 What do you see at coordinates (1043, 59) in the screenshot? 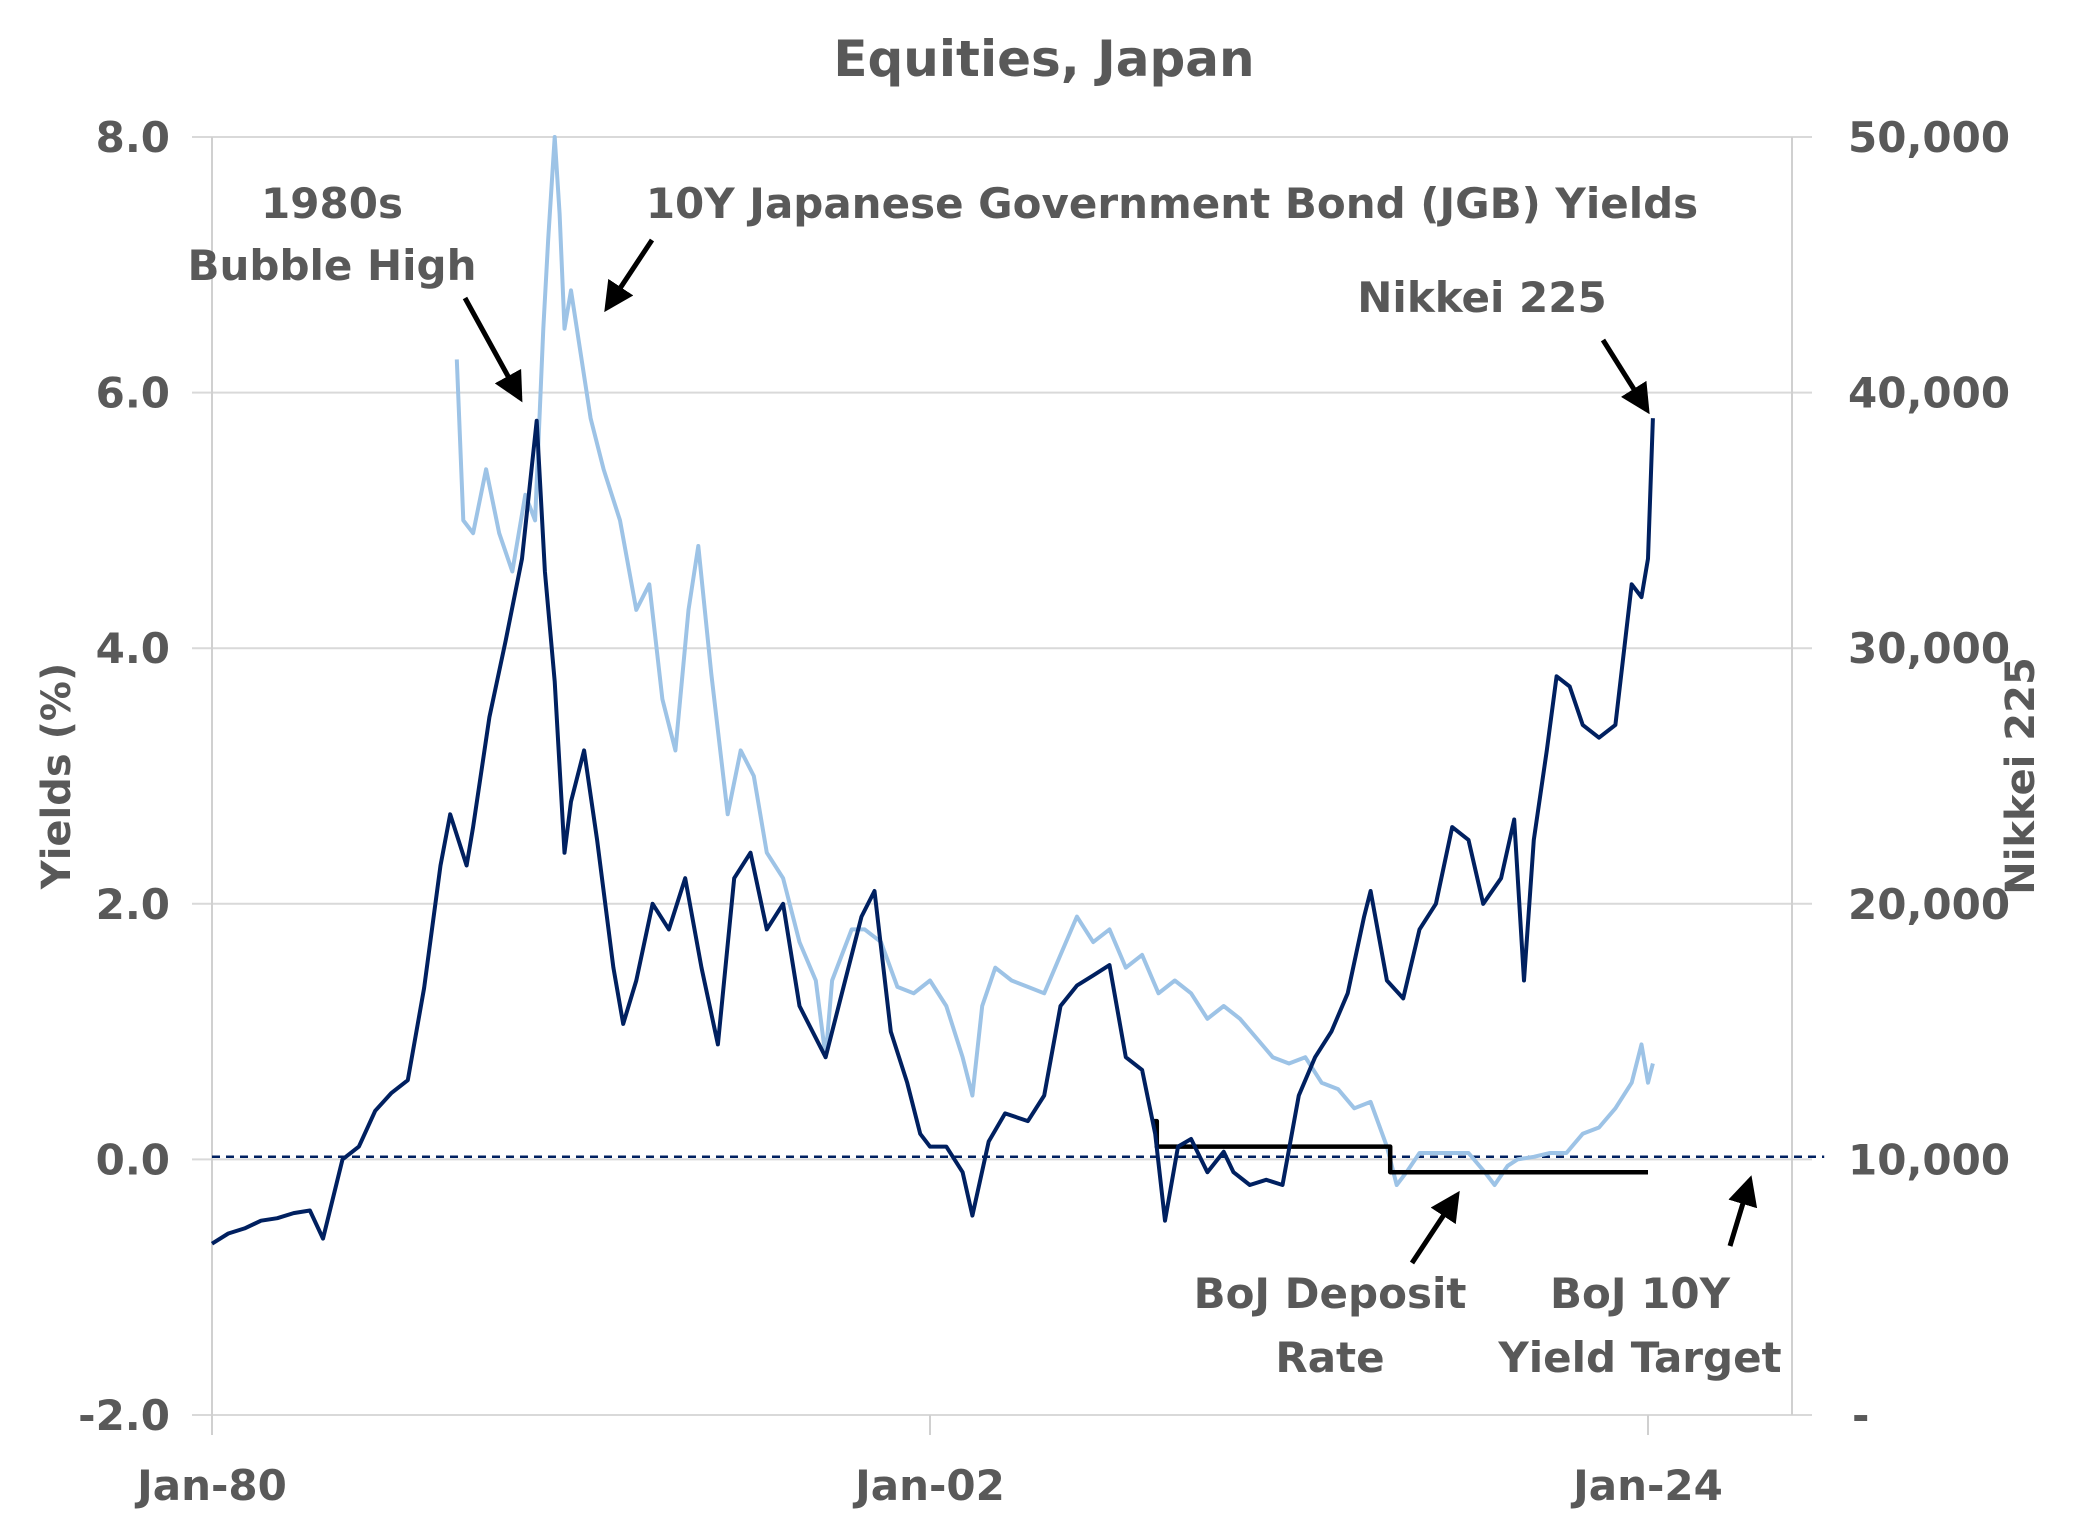
I see `chart-title: Equities, Japan` at bounding box center [1043, 59].